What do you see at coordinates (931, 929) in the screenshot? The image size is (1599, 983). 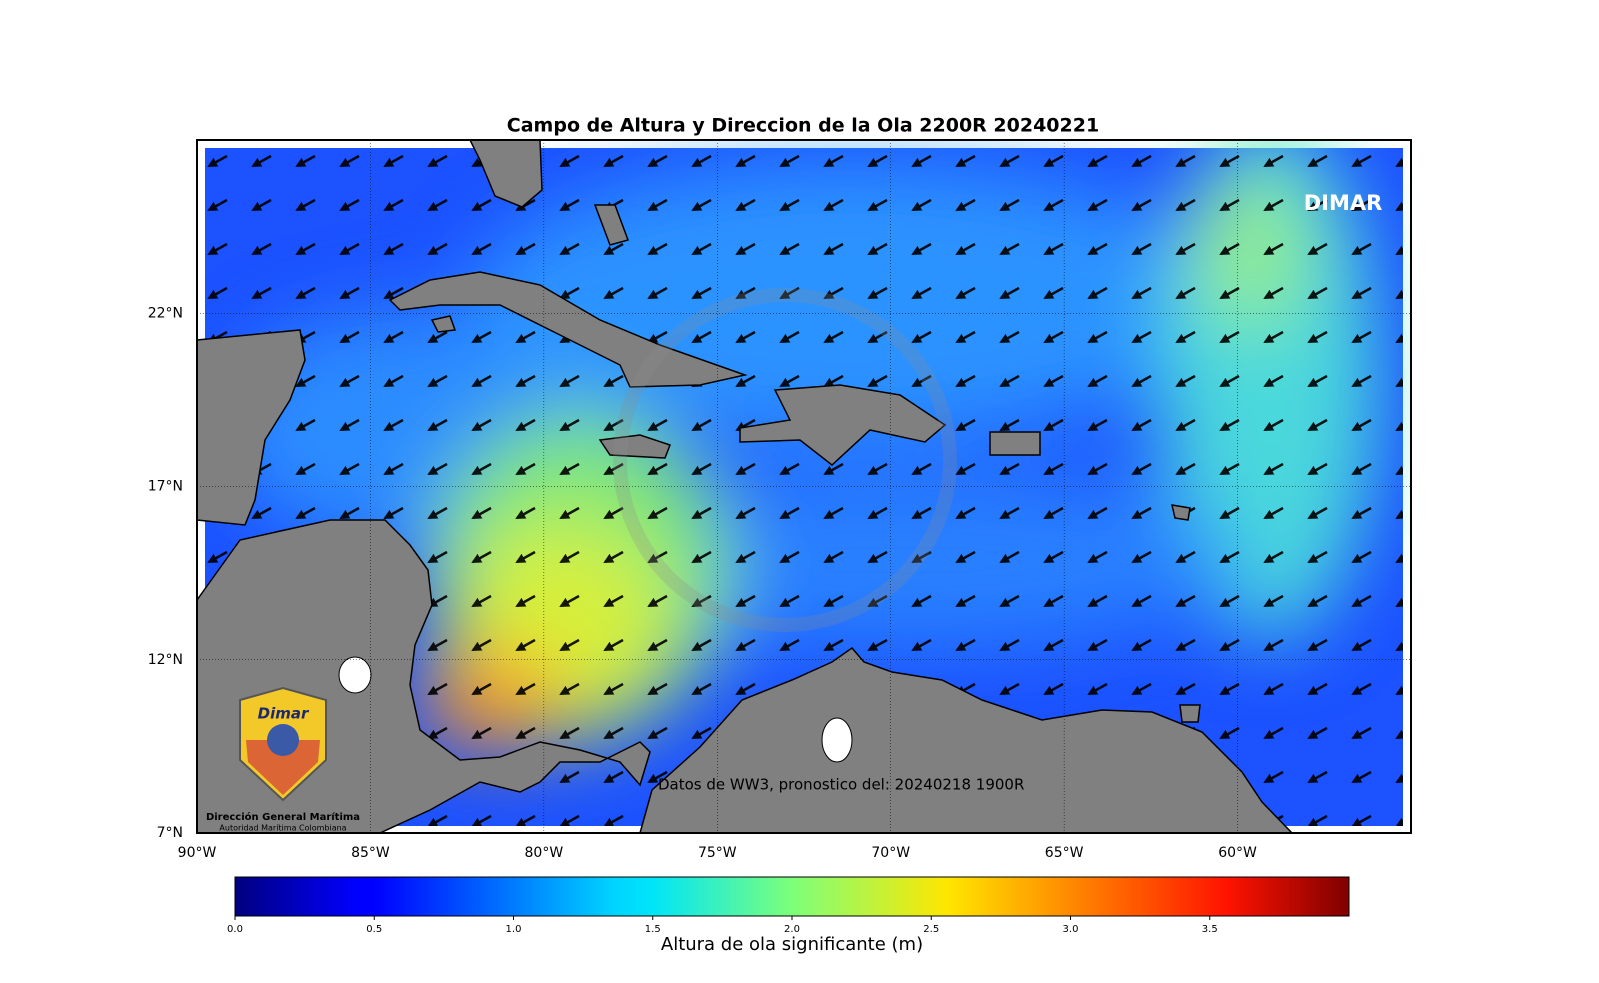 I see `colorbar-tick-label: 2.5` at bounding box center [931, 929].